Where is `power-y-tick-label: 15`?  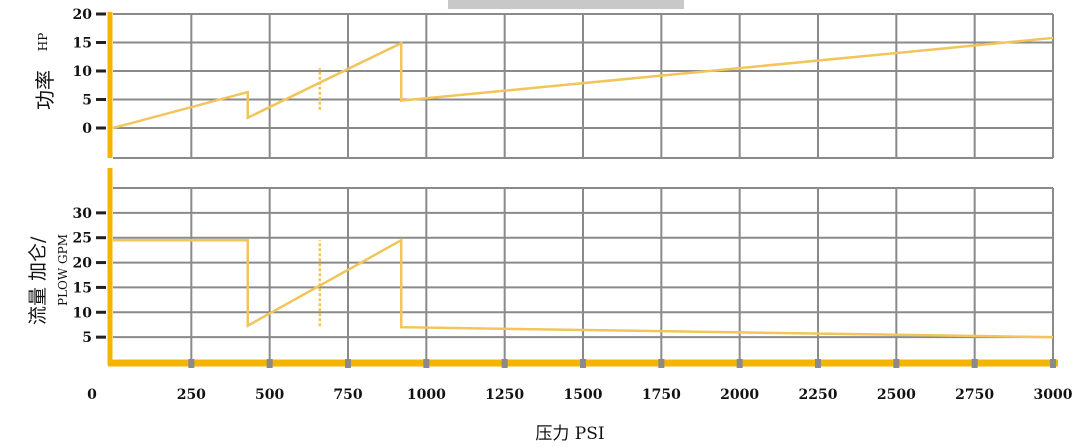 power-y-tick-label: 15 is located at coordinates (82, 44).